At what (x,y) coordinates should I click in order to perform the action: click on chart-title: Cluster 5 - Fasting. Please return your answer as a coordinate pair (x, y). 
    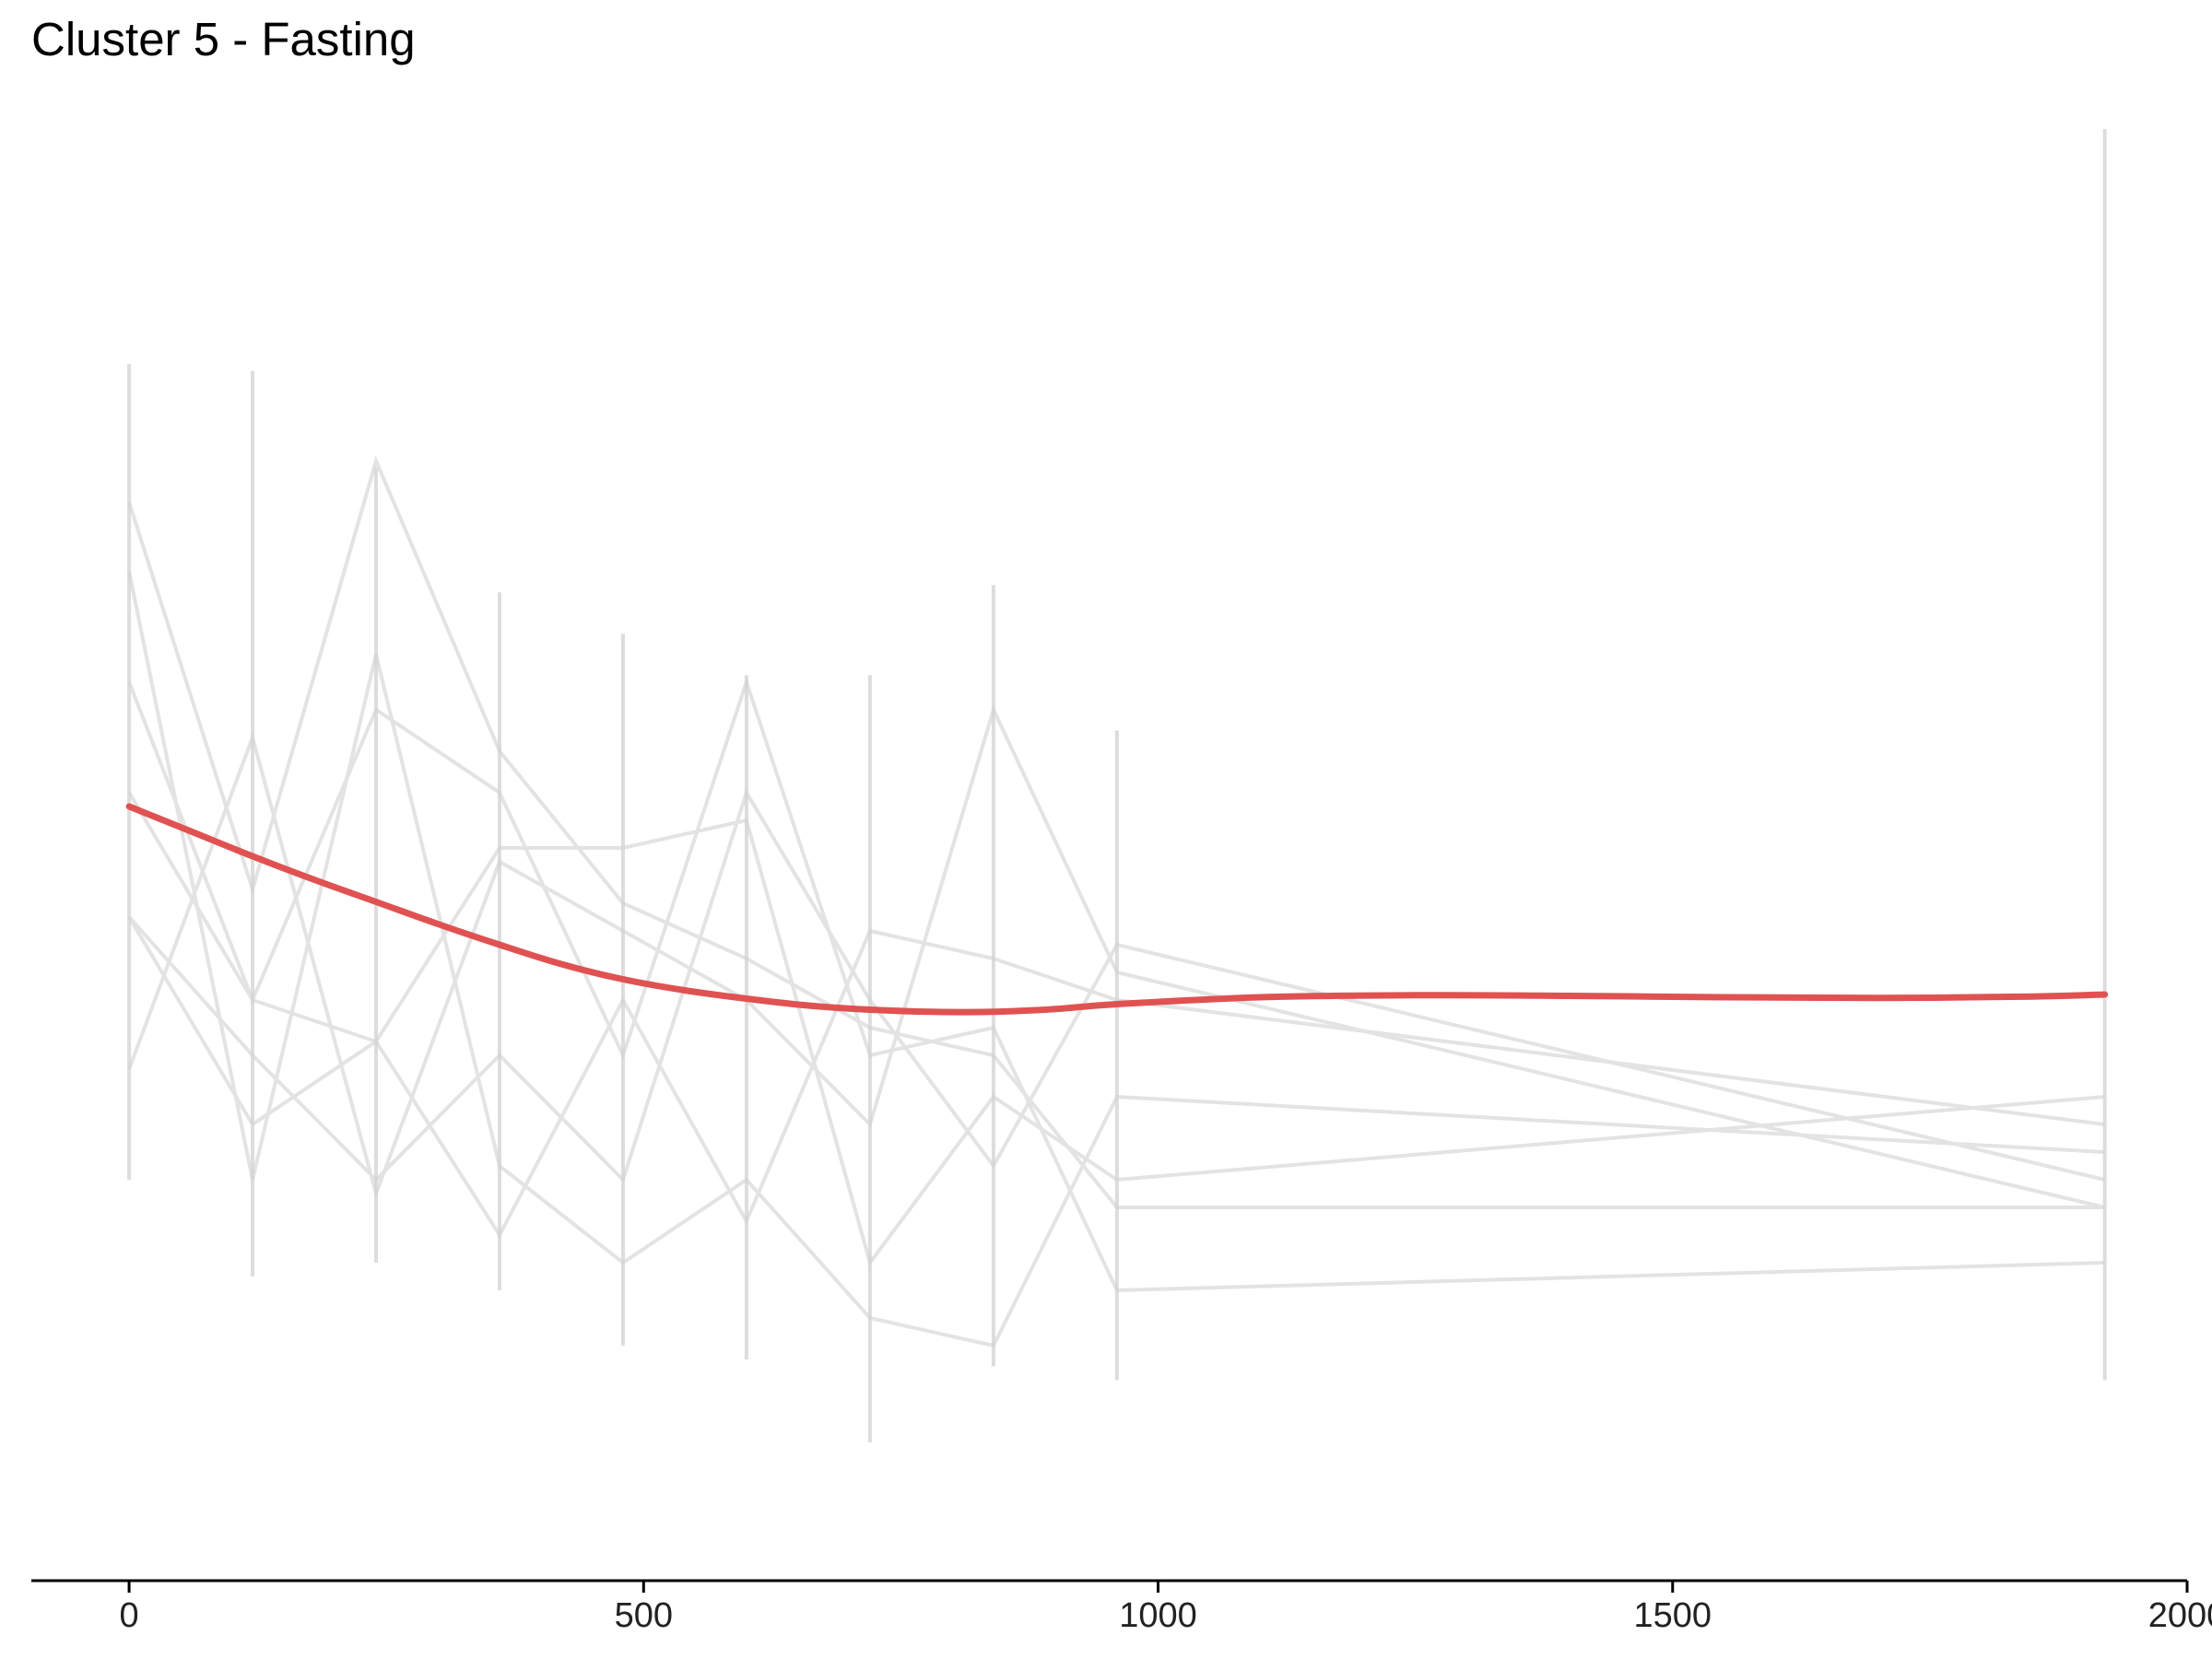
    Looking at the image, I should click on (223, 39).